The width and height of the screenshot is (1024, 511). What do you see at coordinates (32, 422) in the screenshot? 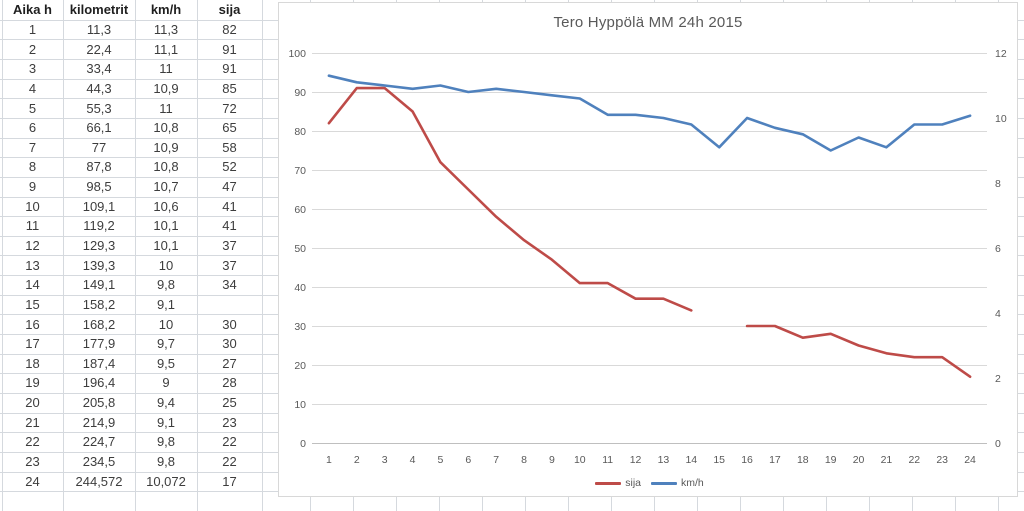
I see `table-cell: 21` at bounding box center [32, 422].